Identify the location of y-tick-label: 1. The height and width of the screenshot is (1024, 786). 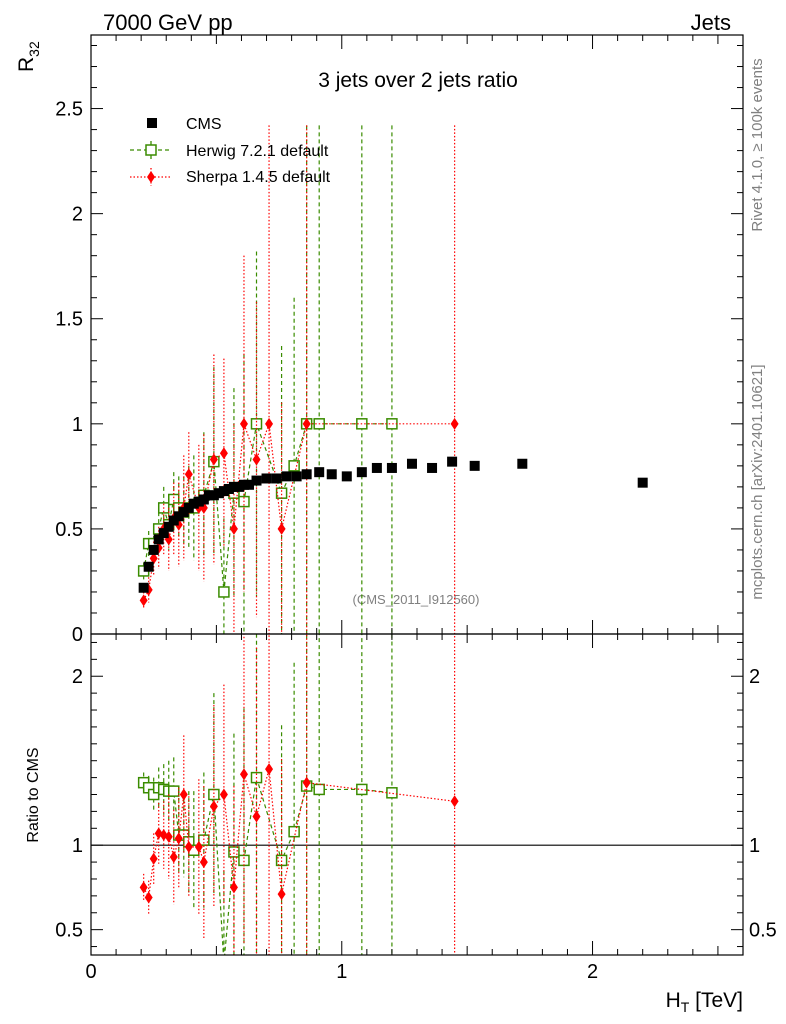
(77, 425).